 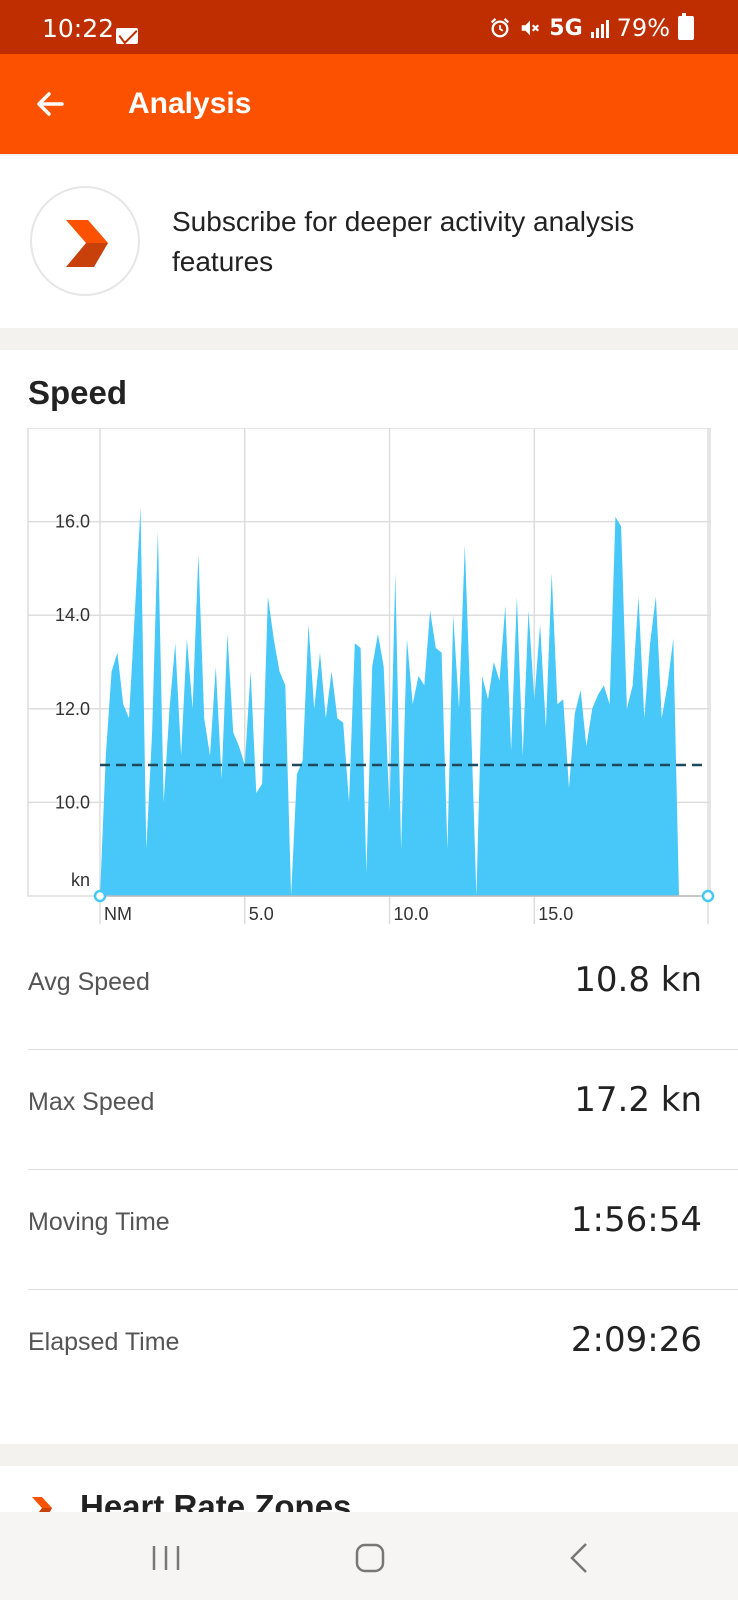 I want to click on stat-row-elapsed-time: Elapsed Time 2:09:26, so click(x=383, y=1350).